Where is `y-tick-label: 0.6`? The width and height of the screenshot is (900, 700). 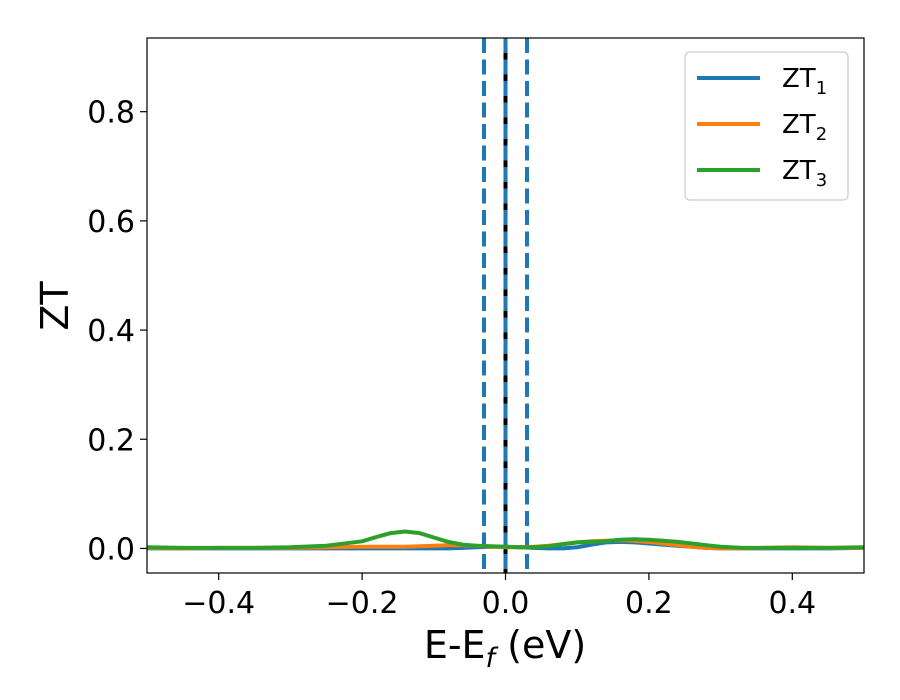 y-tick-label: 0.6 is located at coordinates (111, 222).